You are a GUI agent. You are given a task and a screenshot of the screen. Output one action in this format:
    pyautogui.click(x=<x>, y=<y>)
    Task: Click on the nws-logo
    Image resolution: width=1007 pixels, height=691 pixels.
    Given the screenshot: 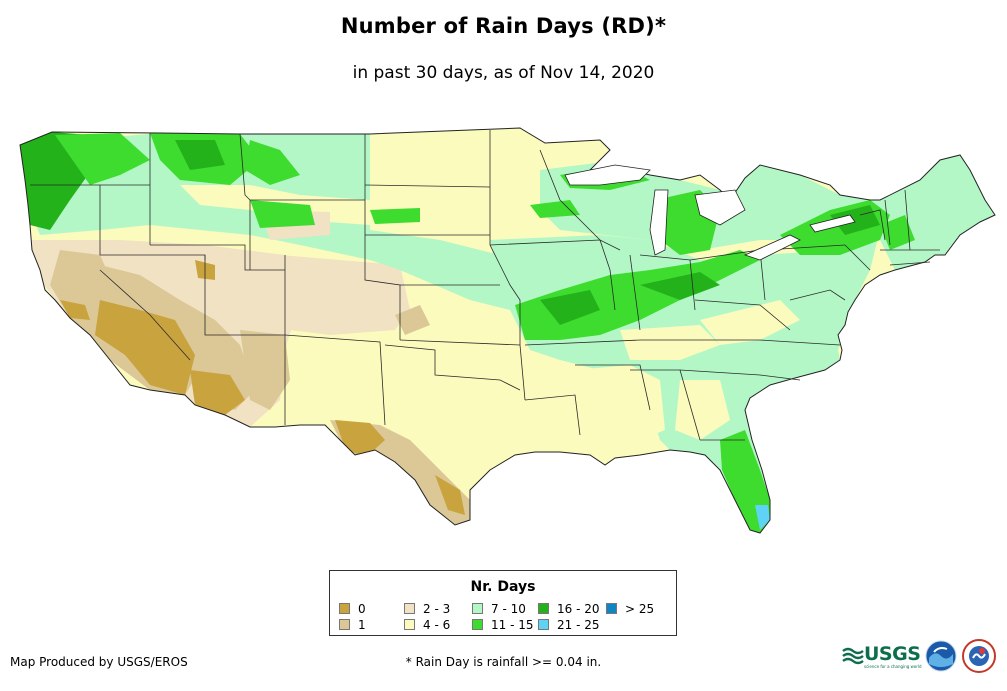 What is the action you would take?
    pyautogui.click(x=979, y=656)
    